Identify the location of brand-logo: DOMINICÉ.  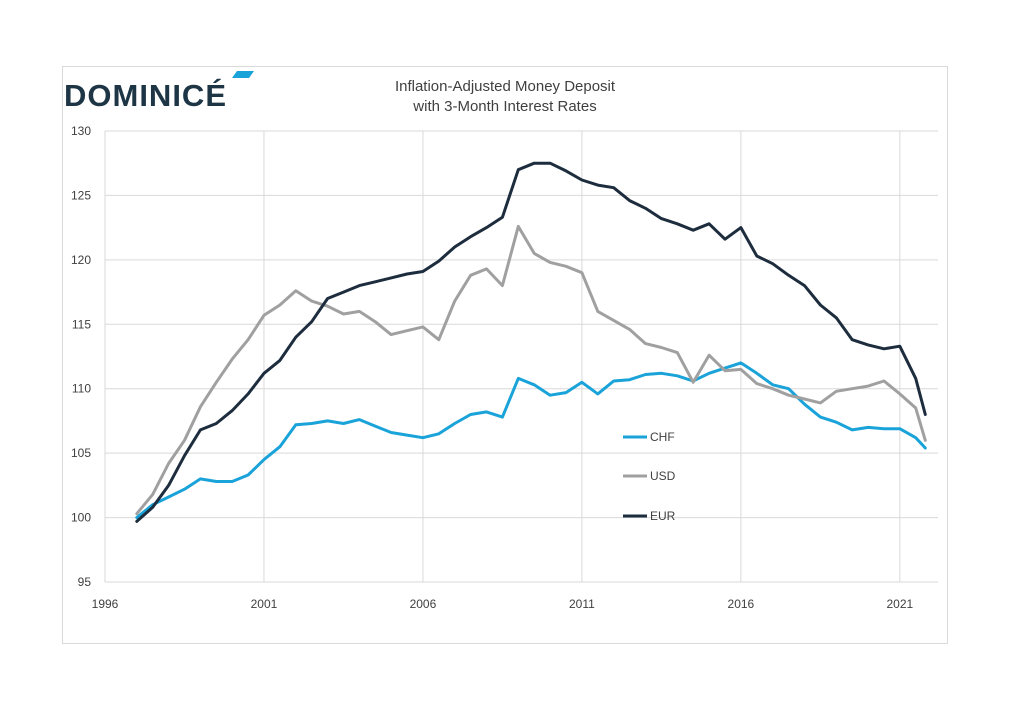
(164, 95).